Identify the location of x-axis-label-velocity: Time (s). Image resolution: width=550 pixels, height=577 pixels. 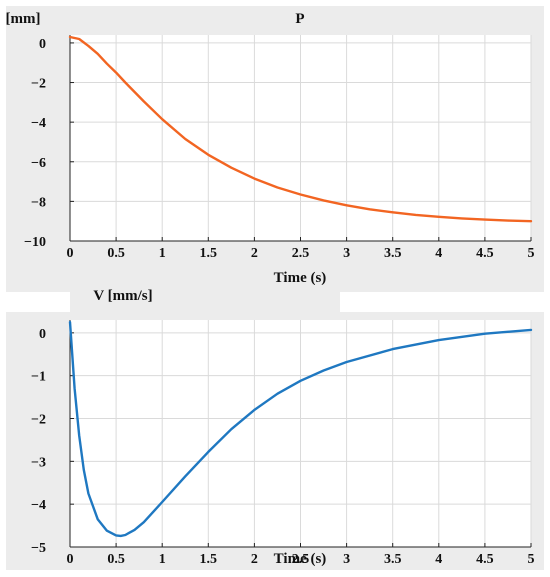
(300, 559).